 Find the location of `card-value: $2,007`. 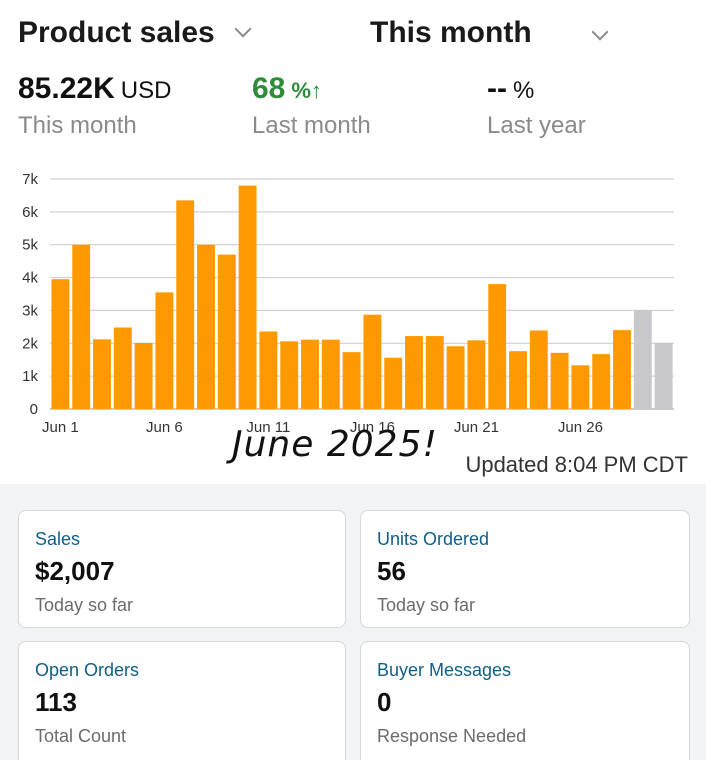

card-value: $2,007 is located at coordinates (75, 571).